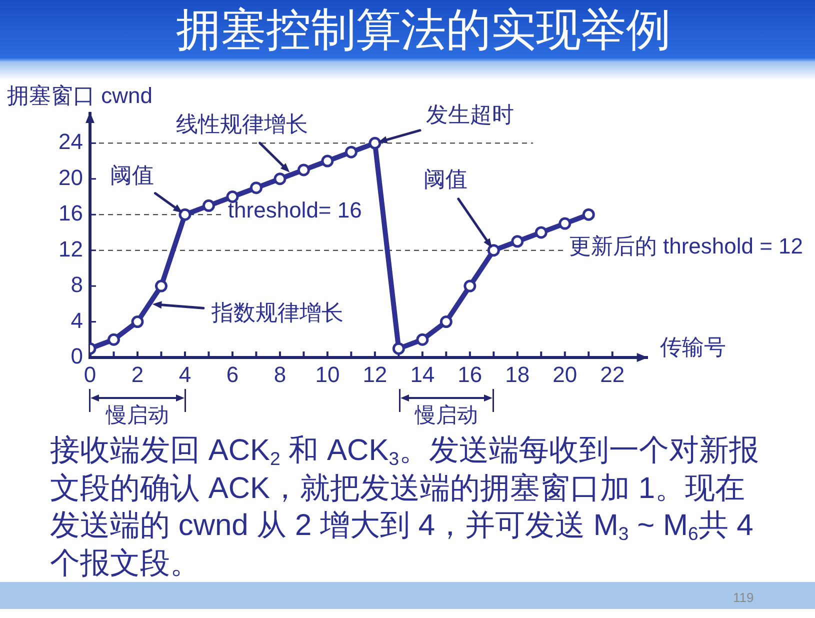 This screenshot has width=815, height=618. What do you see at coordinates (743, 598) in the screenshot?
I see `text: 119` at bounding box center [743, 598].